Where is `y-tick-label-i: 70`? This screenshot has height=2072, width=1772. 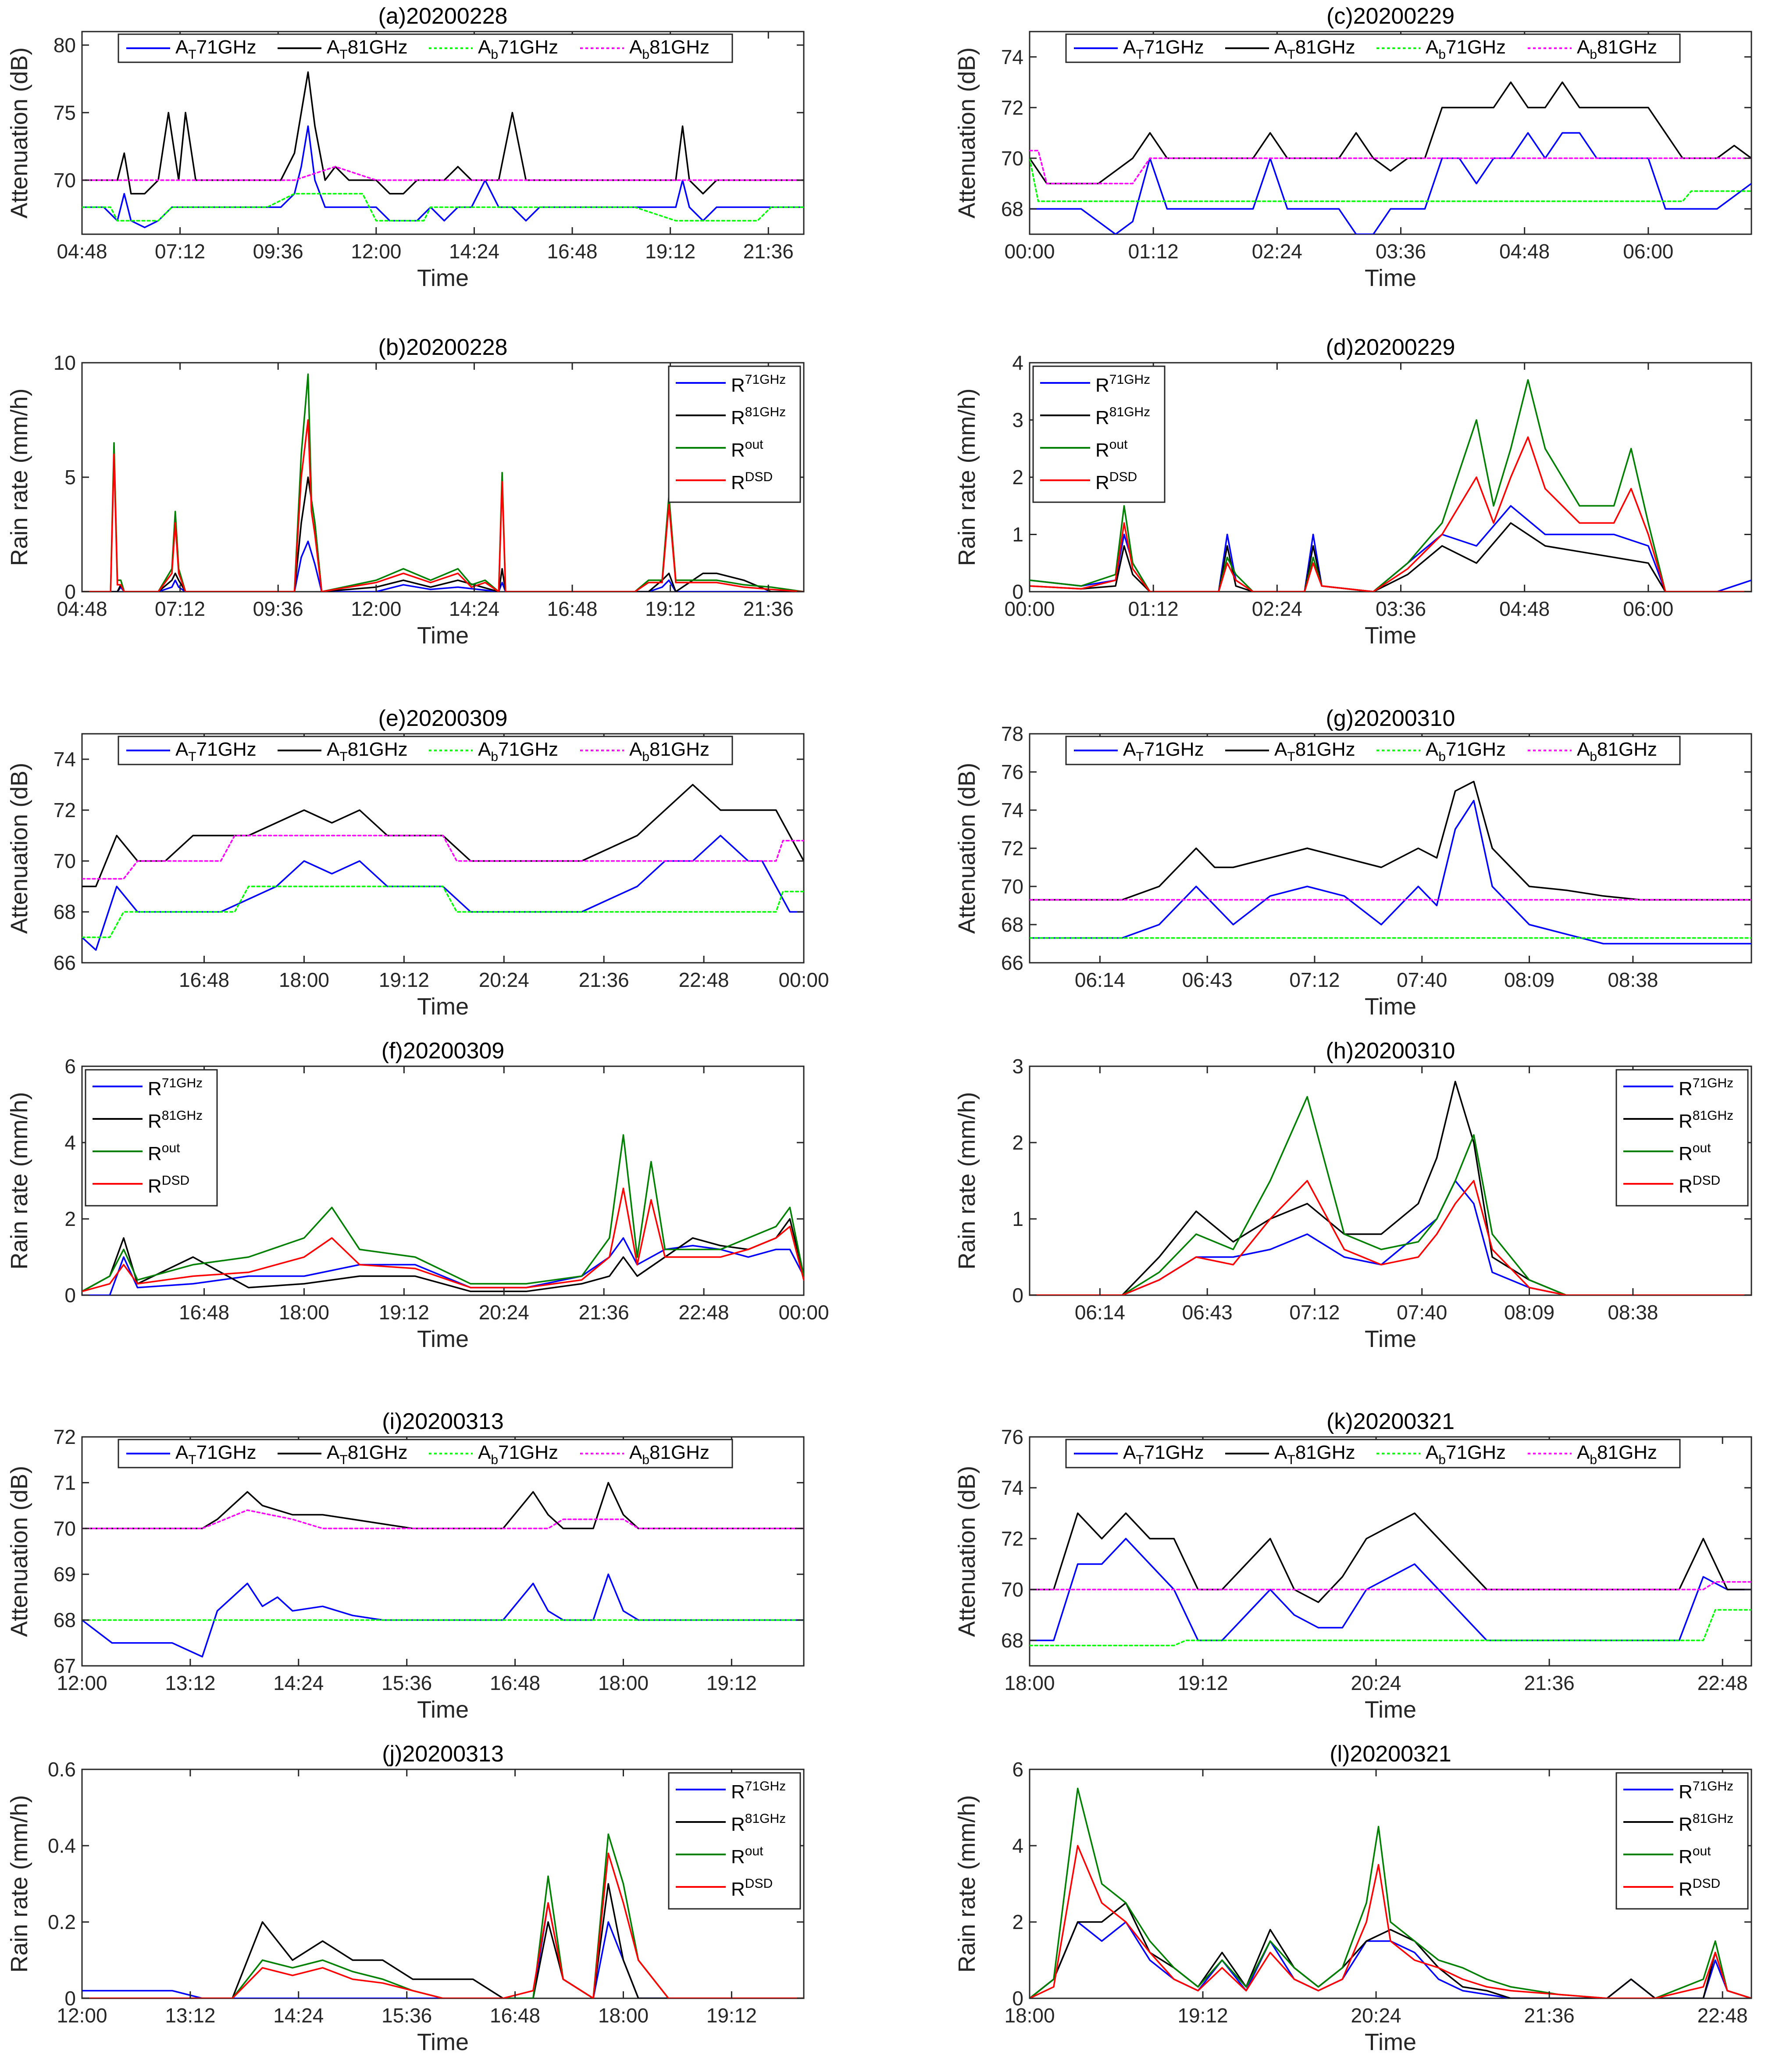 y-tick-label-i: 70 is located at coordinates (64, 1529).